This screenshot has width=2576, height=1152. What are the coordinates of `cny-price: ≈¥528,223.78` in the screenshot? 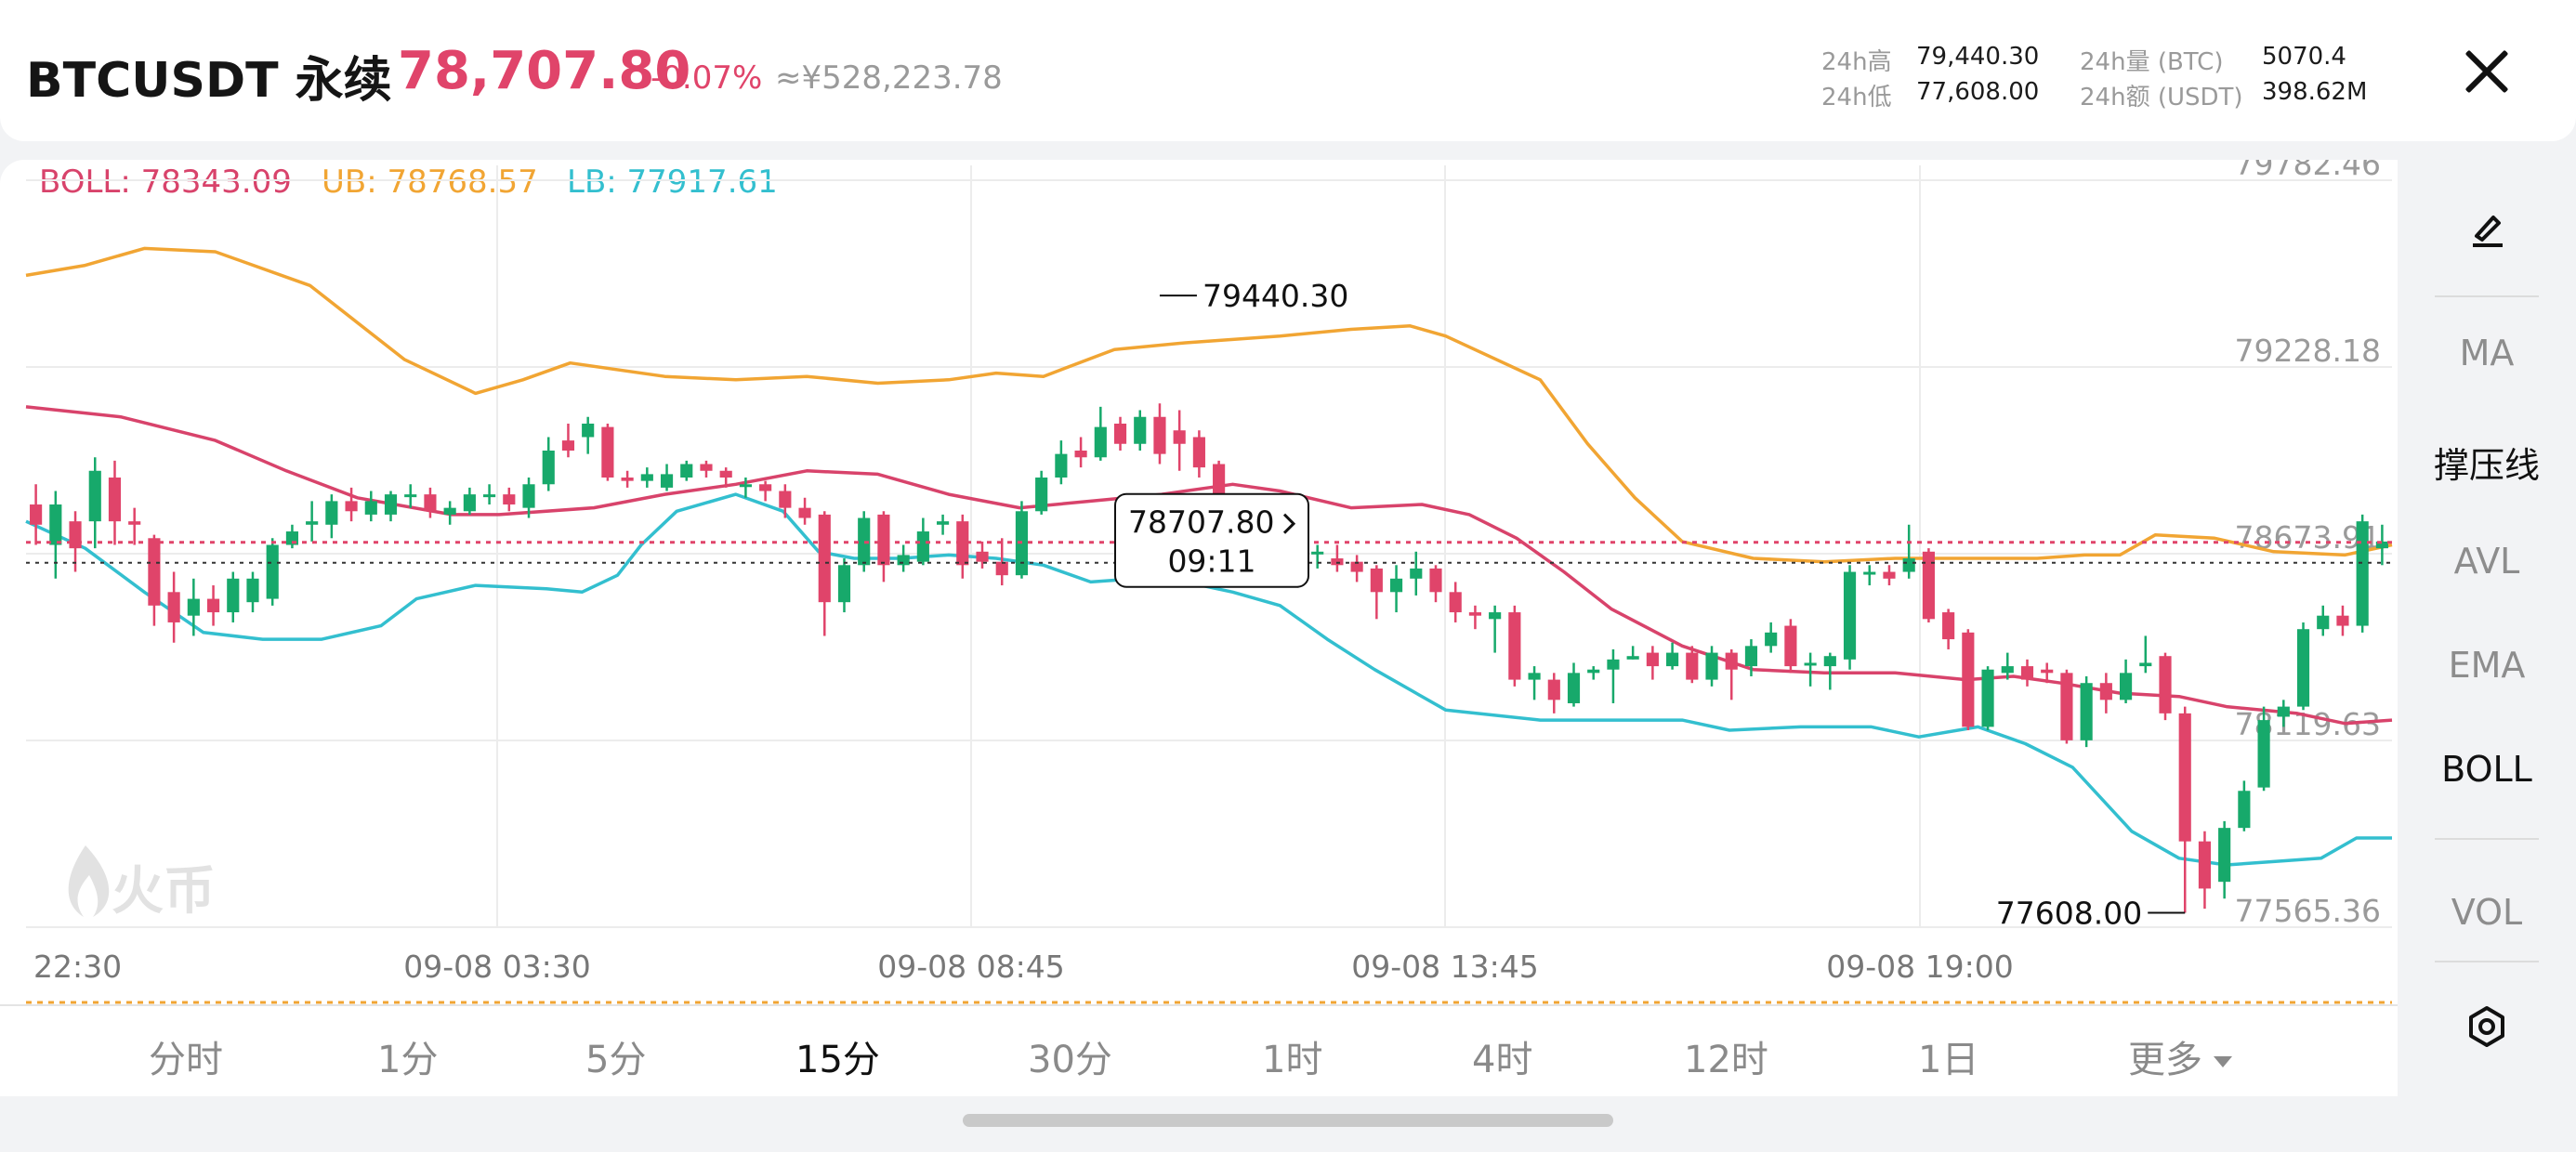 It's located at (889, 78).